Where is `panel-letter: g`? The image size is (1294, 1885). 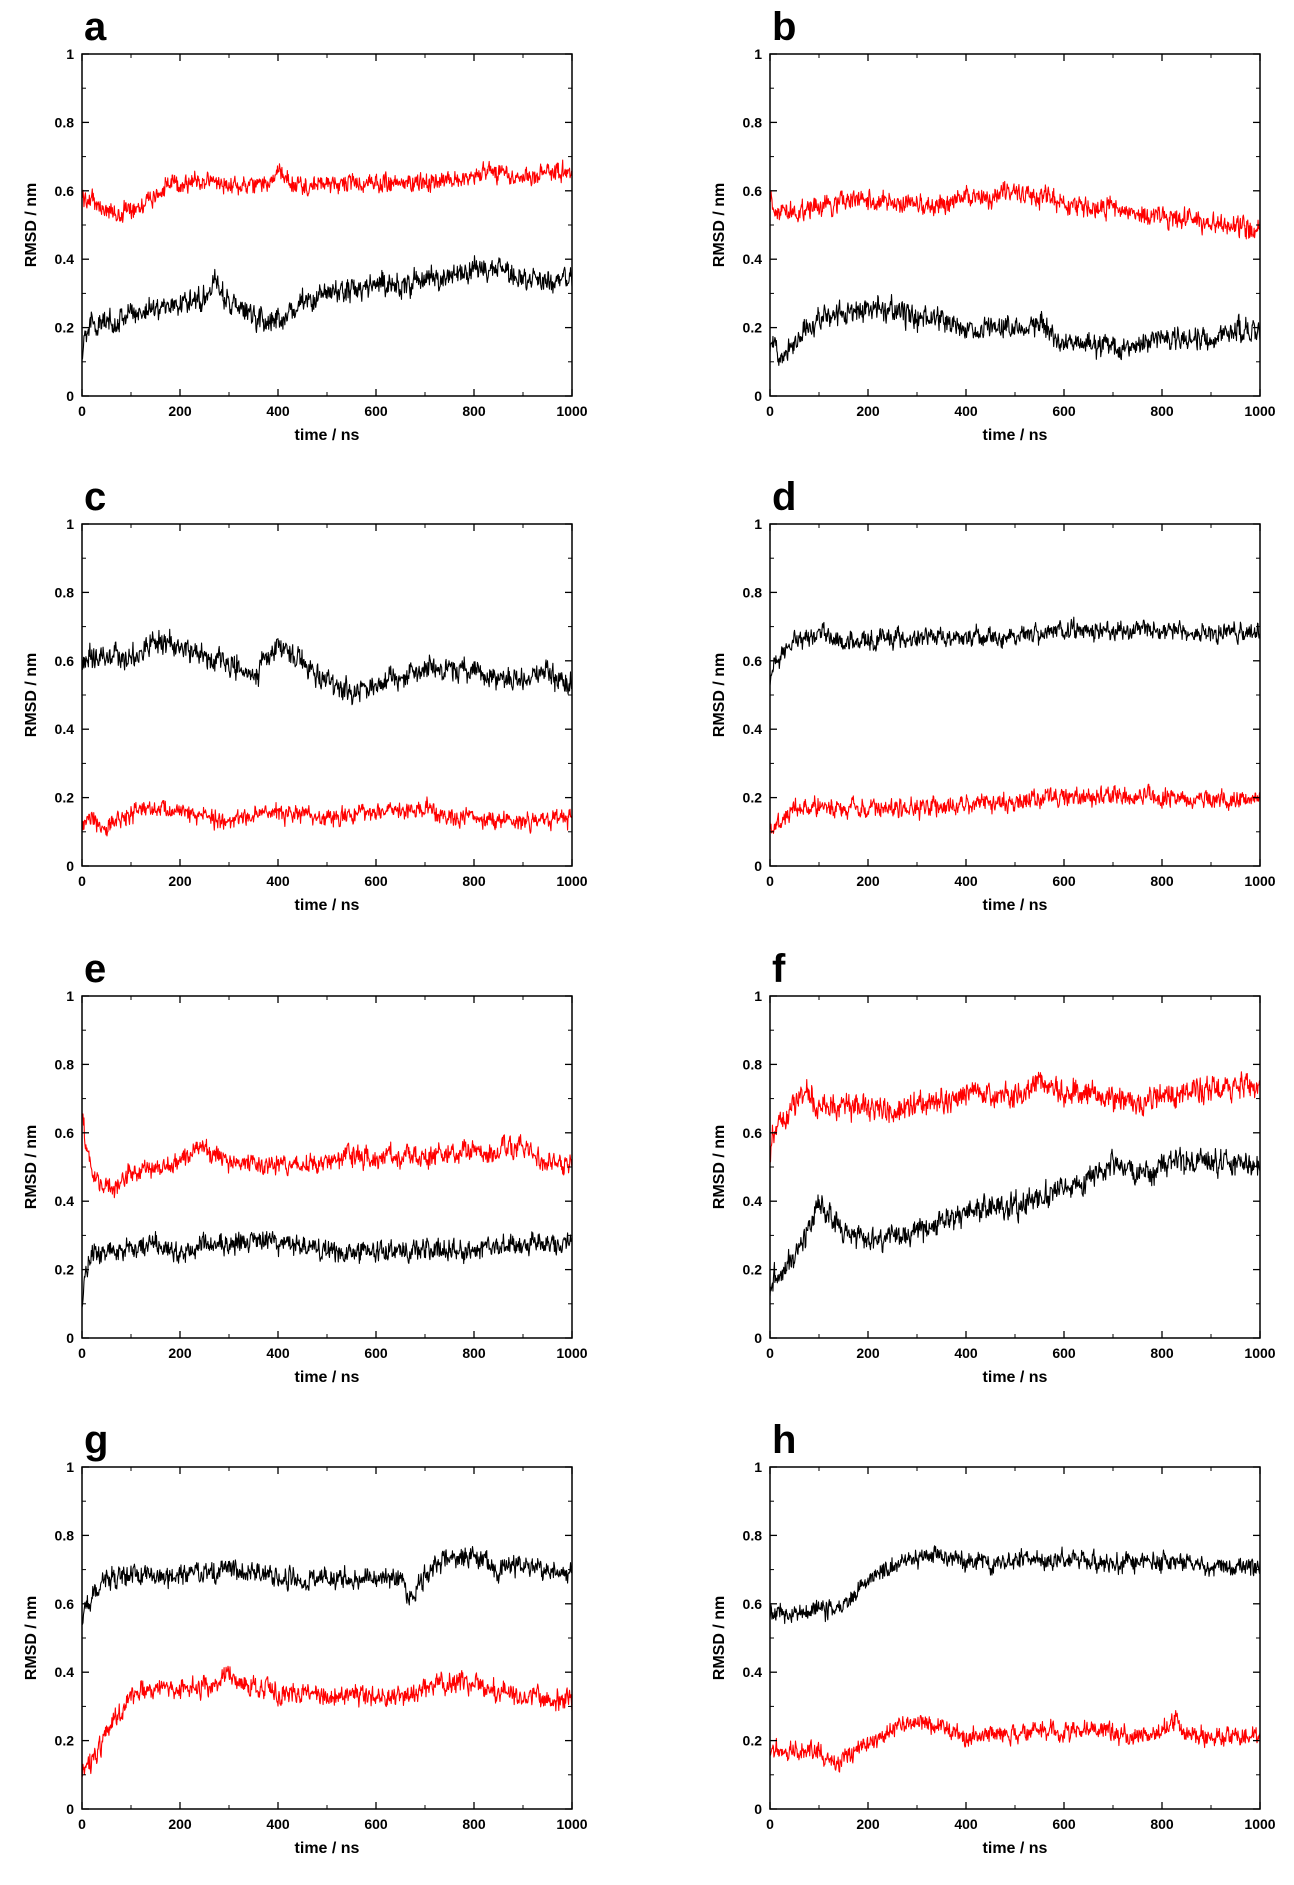 panel-letter: g is located at coordinates (96, 1440).